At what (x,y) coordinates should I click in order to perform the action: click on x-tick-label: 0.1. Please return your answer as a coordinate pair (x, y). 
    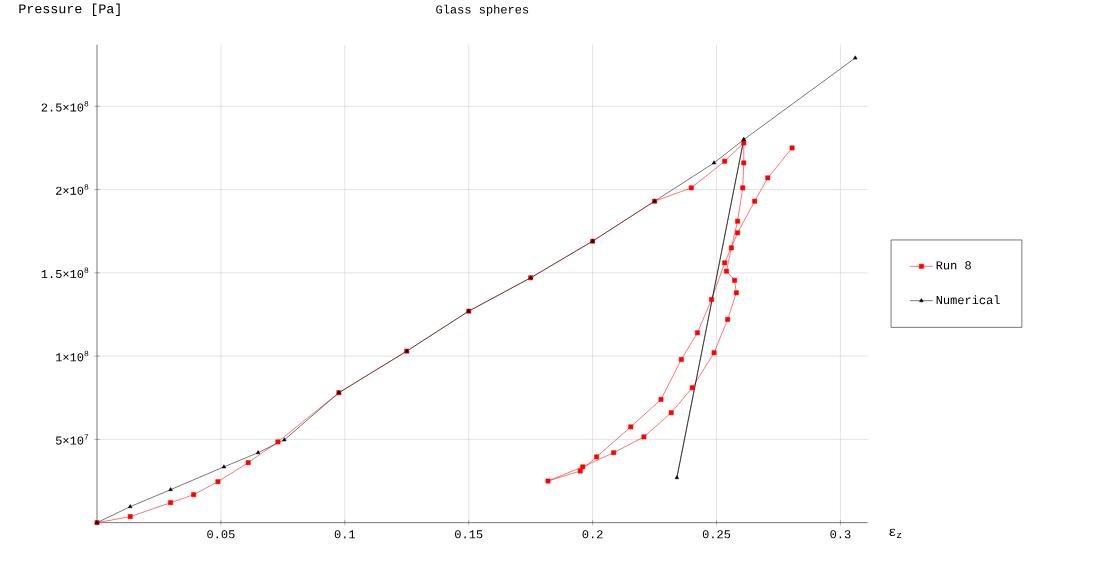
    Looking at the image, I should click on (345, 534).